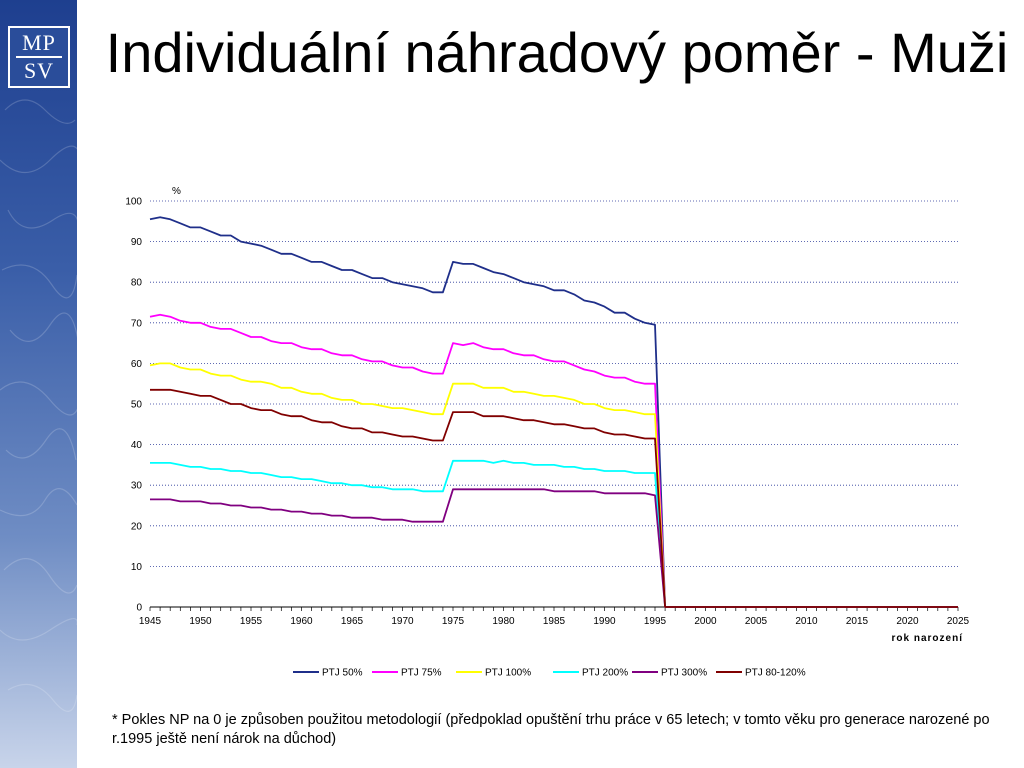 This screenshot has height=768, width=1024. What do you see at coordinates (38, 405) in the screenshot?
I see `sidebar-decorative-pattern` at bounding box center [38, 405].